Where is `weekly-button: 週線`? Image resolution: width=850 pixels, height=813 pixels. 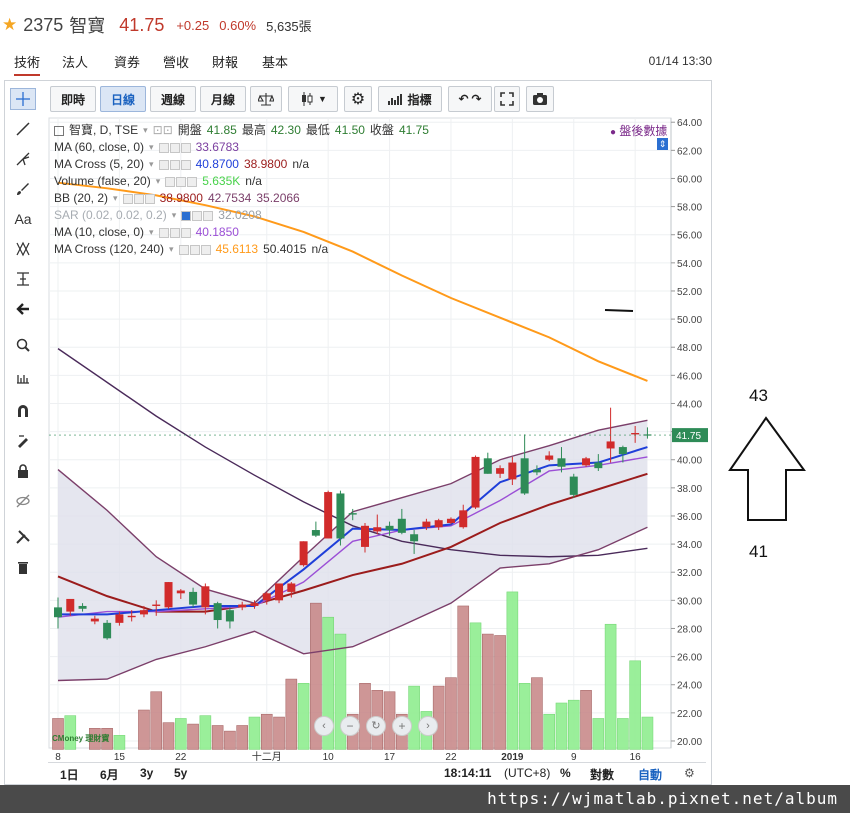 weekly-button: 週線 is located at coordinates (173, 99).